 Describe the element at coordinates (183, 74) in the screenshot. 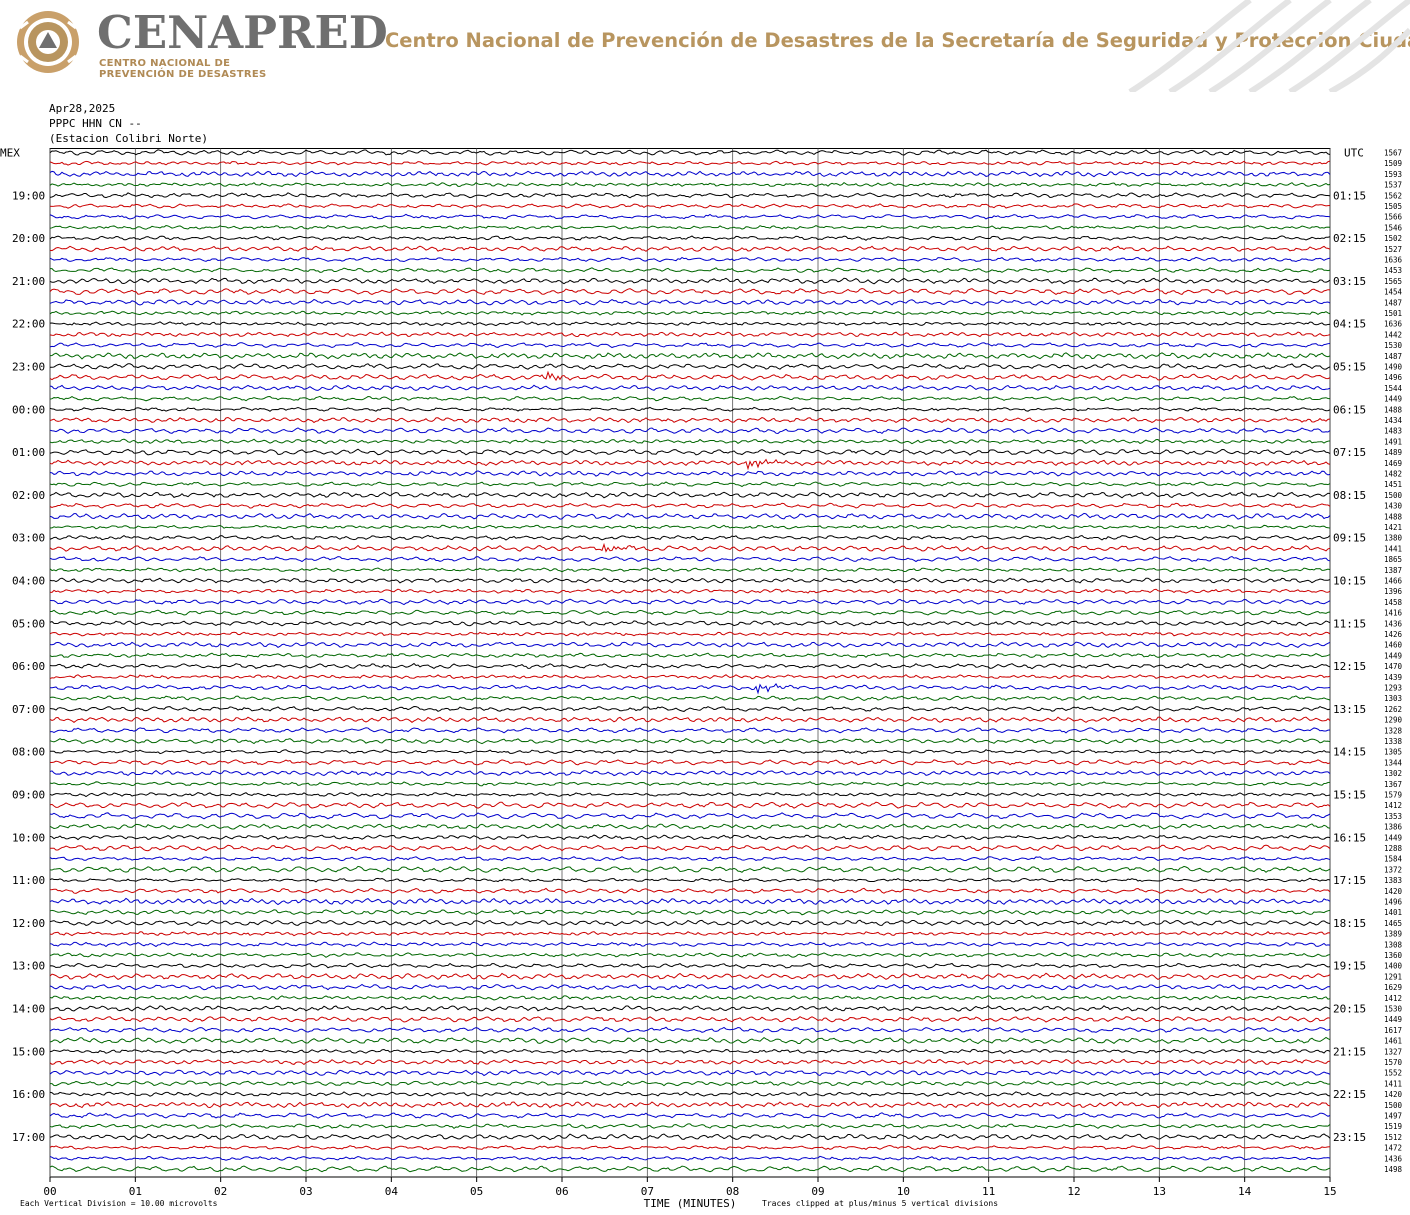

I see `logo-subtitle-line2: PREVENCIÓN DE DESASTRES` at that location.